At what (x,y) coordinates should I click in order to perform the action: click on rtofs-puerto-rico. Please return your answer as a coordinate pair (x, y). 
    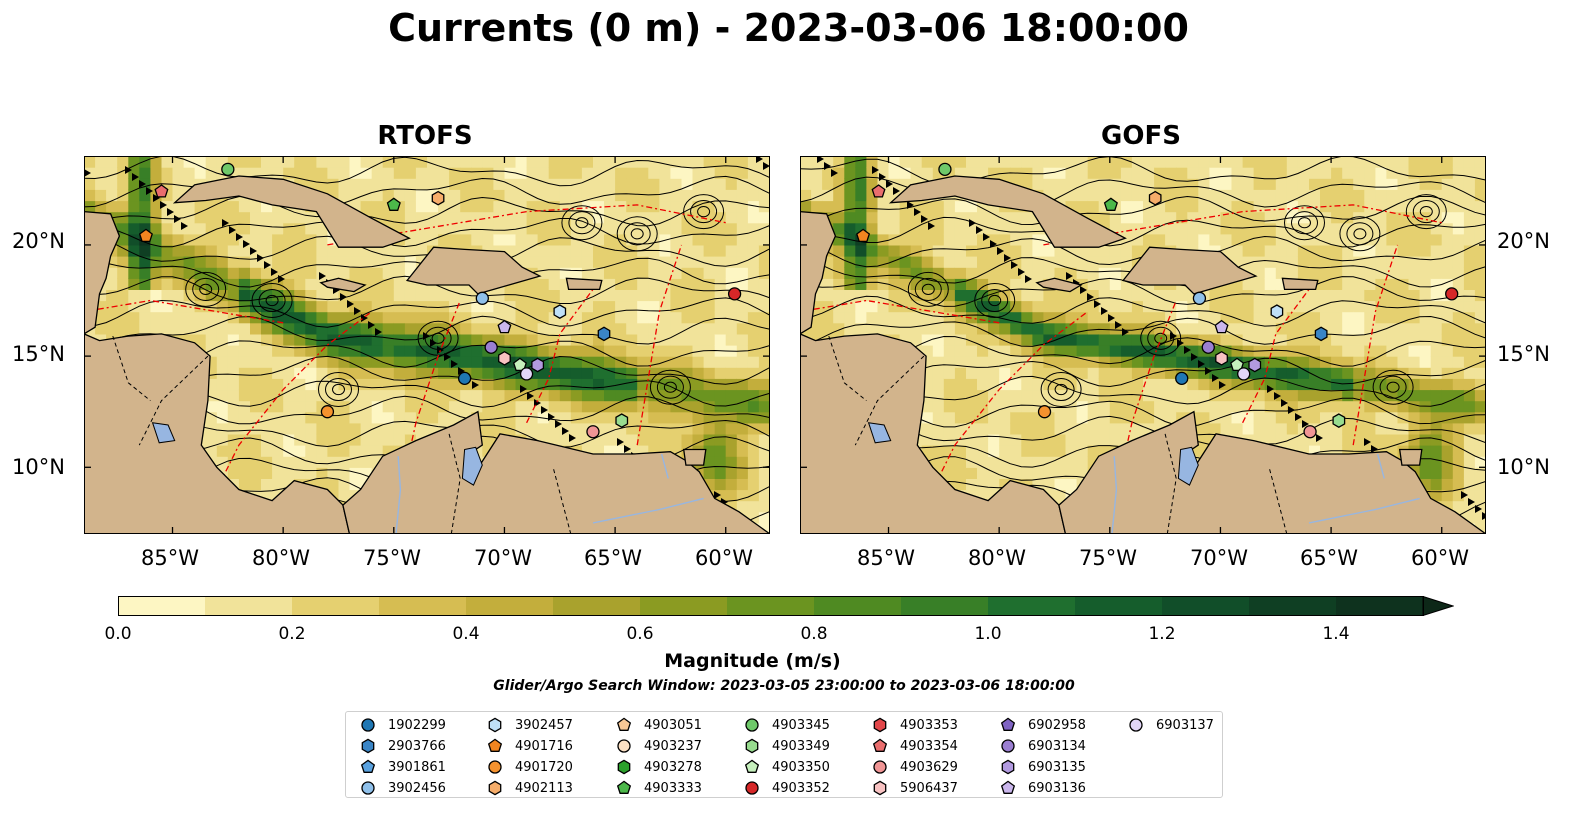
    Looking at the image, I should click on (584, 284).